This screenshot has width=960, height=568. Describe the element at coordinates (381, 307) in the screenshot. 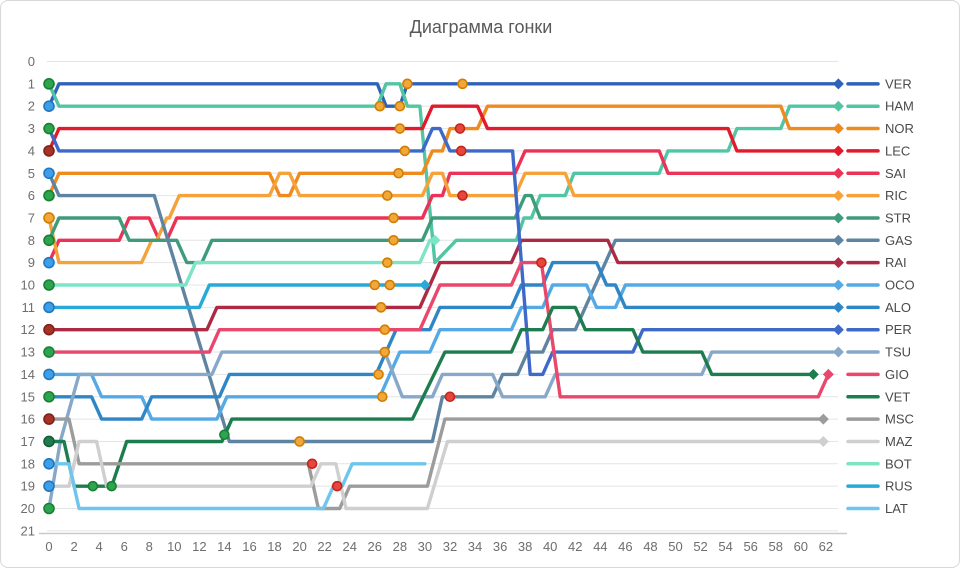

I see `pit-marker-RAI` at that location.